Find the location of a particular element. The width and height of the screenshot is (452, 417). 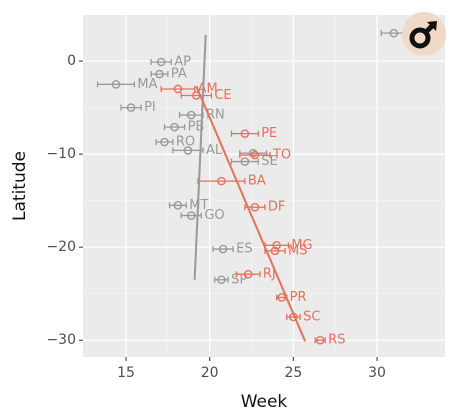

x-tick-label: 15 is located at coordinates (126, 373).